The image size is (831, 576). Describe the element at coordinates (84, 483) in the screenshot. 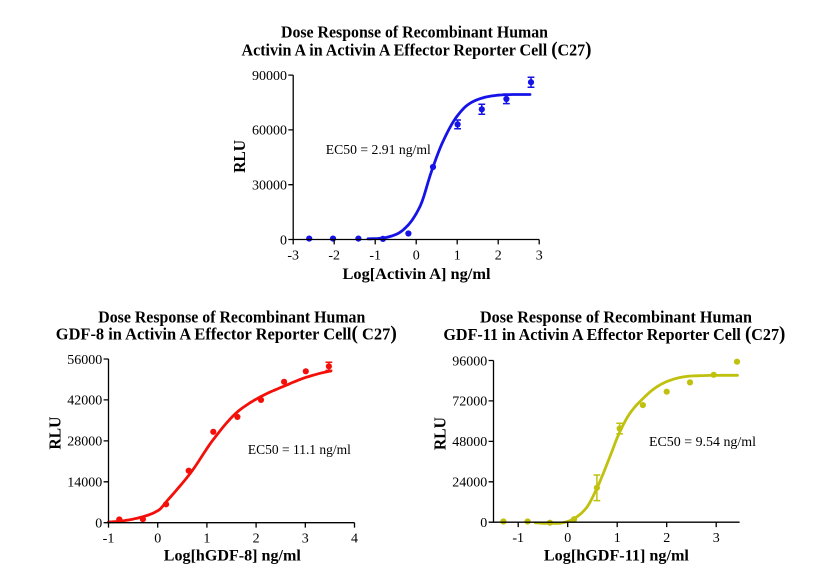

I see `svg-text: 14000` at that location.